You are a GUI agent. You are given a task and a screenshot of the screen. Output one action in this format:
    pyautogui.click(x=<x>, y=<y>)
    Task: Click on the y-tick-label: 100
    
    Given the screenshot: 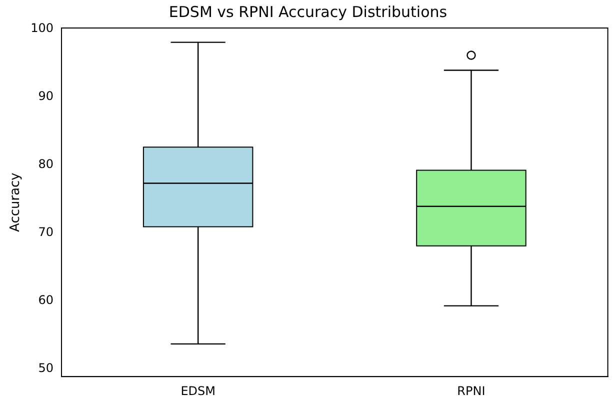 What is the action you would take?
    pyautogui.click(x=42, y=27)
    